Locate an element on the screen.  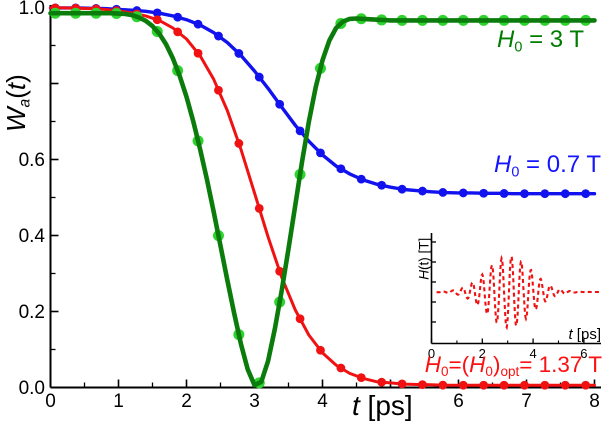
y-axis-title: Wa(t) is located at coordinates (17, 103).